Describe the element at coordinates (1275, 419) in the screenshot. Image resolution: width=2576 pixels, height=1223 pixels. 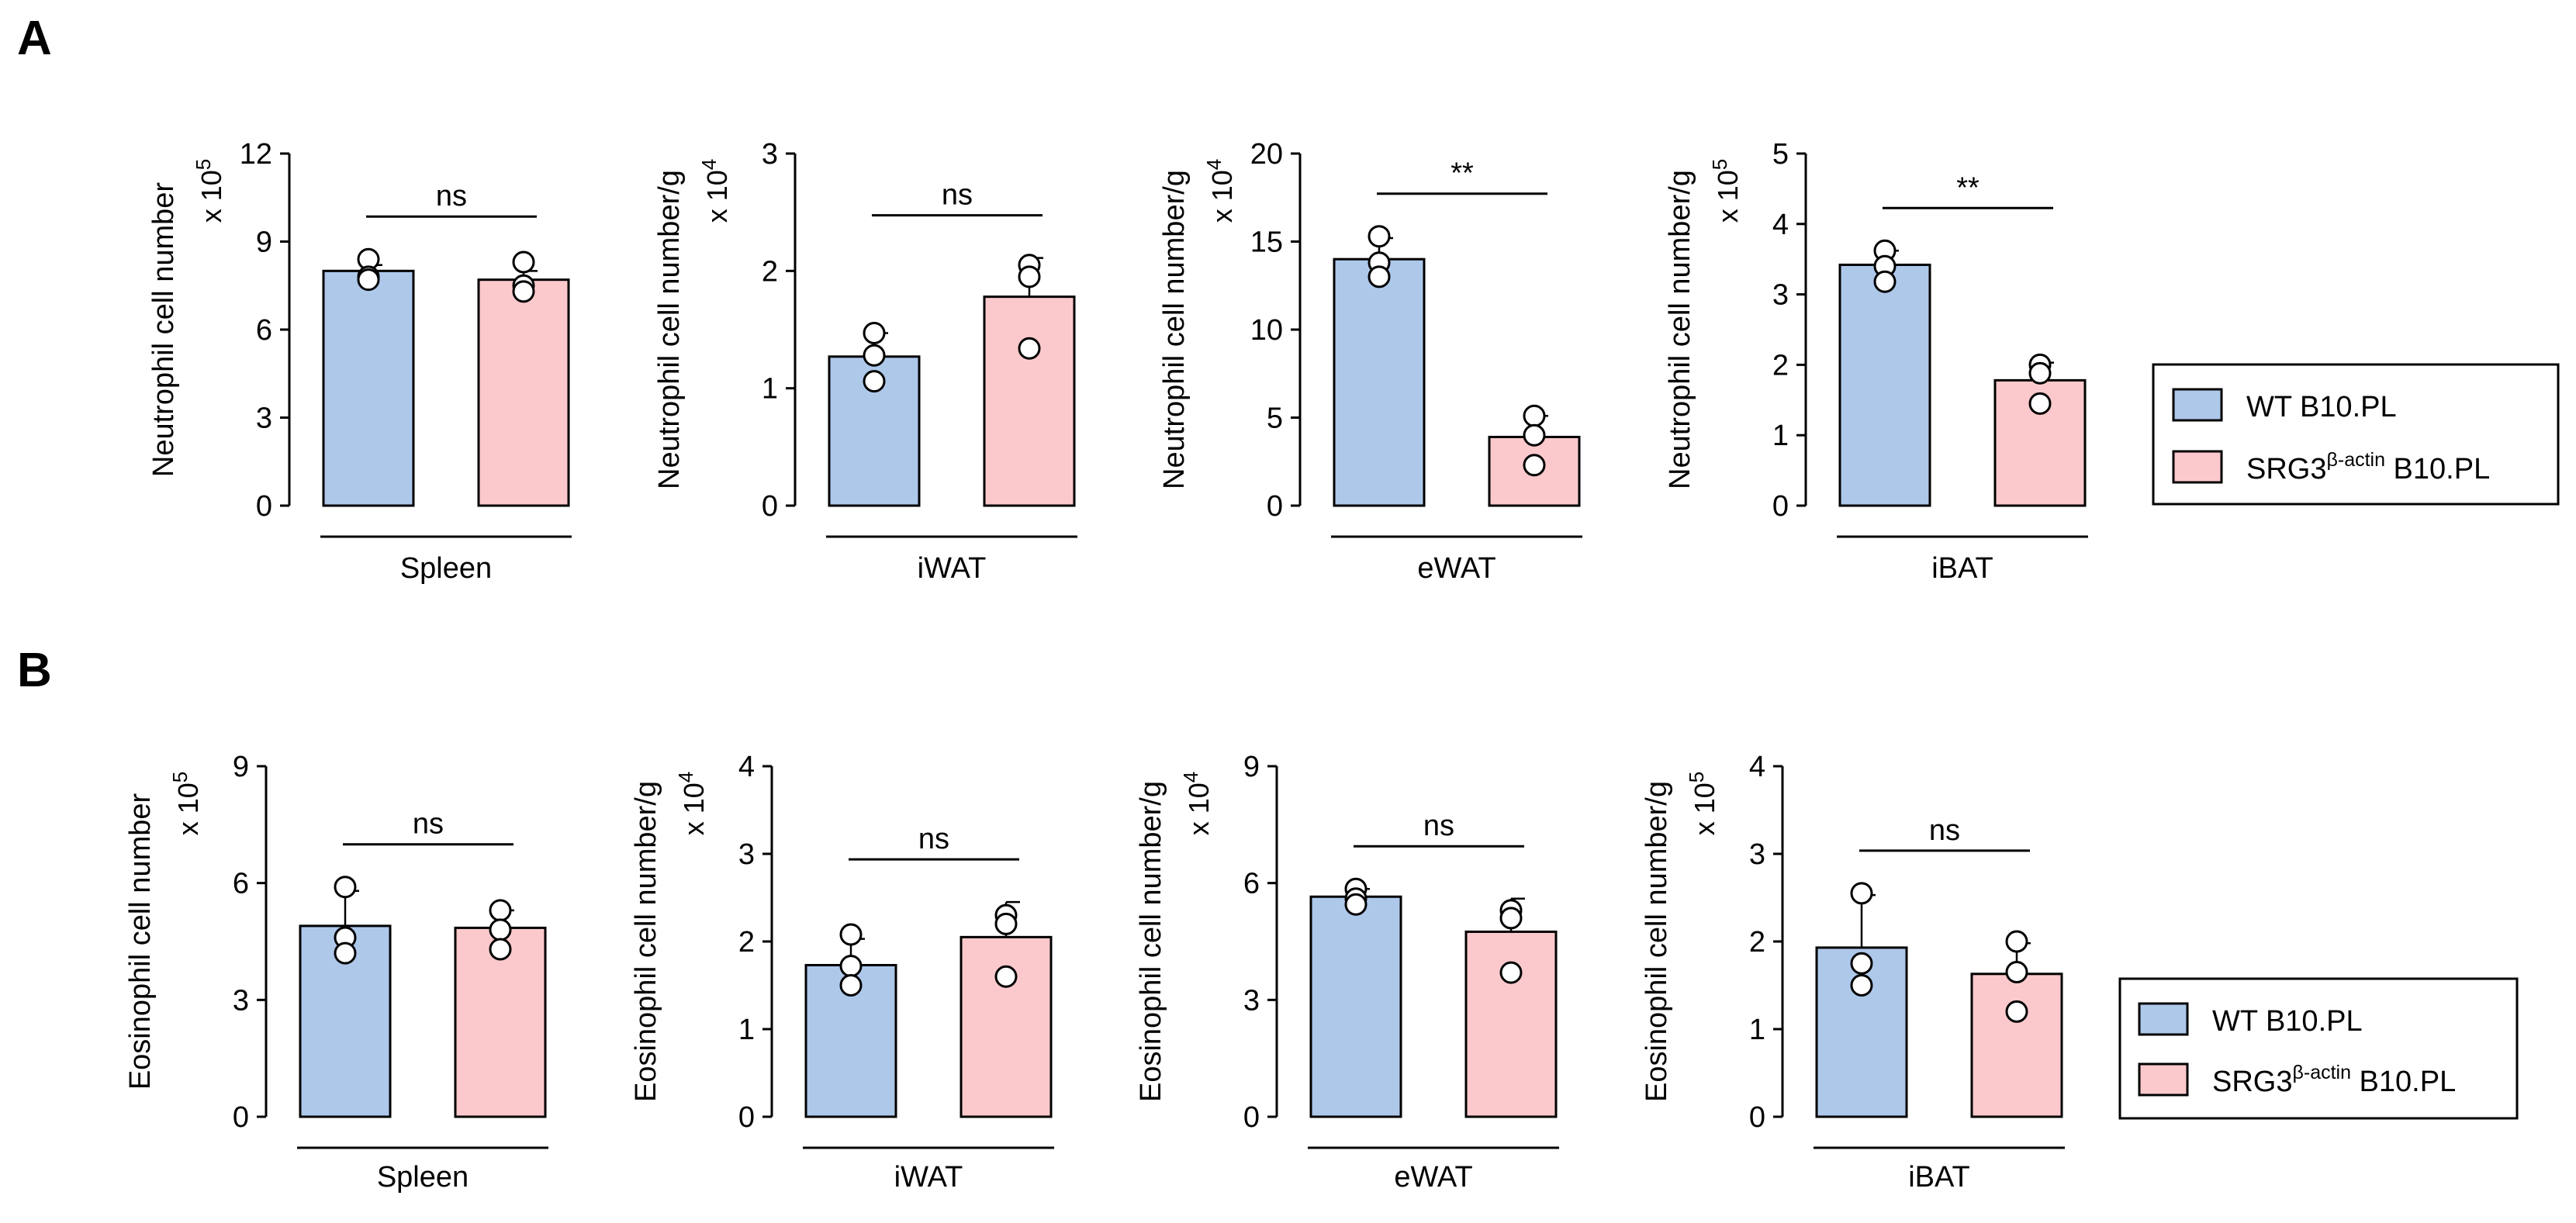
I see `y-tick-label: 5` at that location.